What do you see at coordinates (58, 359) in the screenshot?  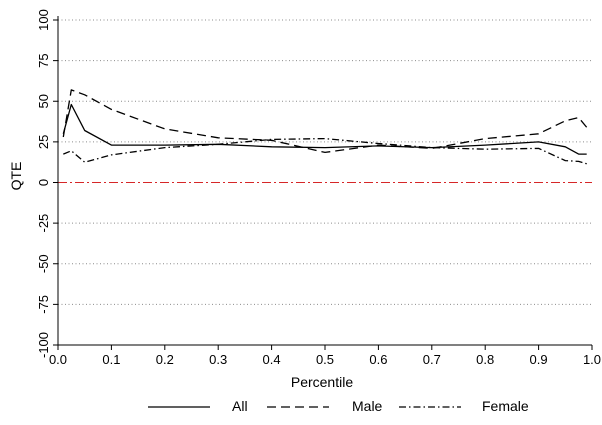 I see `x-tick-label: 0.0` at bounding box center [58, 359].